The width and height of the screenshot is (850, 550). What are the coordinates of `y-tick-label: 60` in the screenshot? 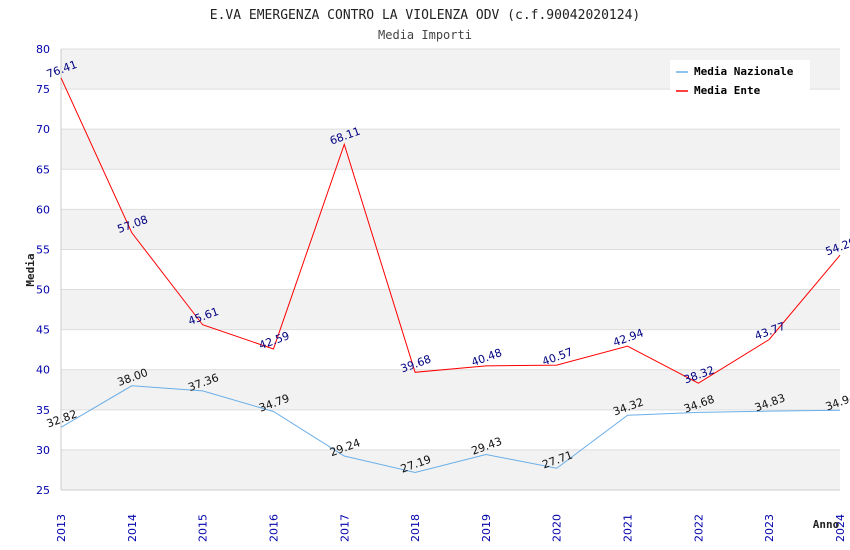 It's located at (43, 209).